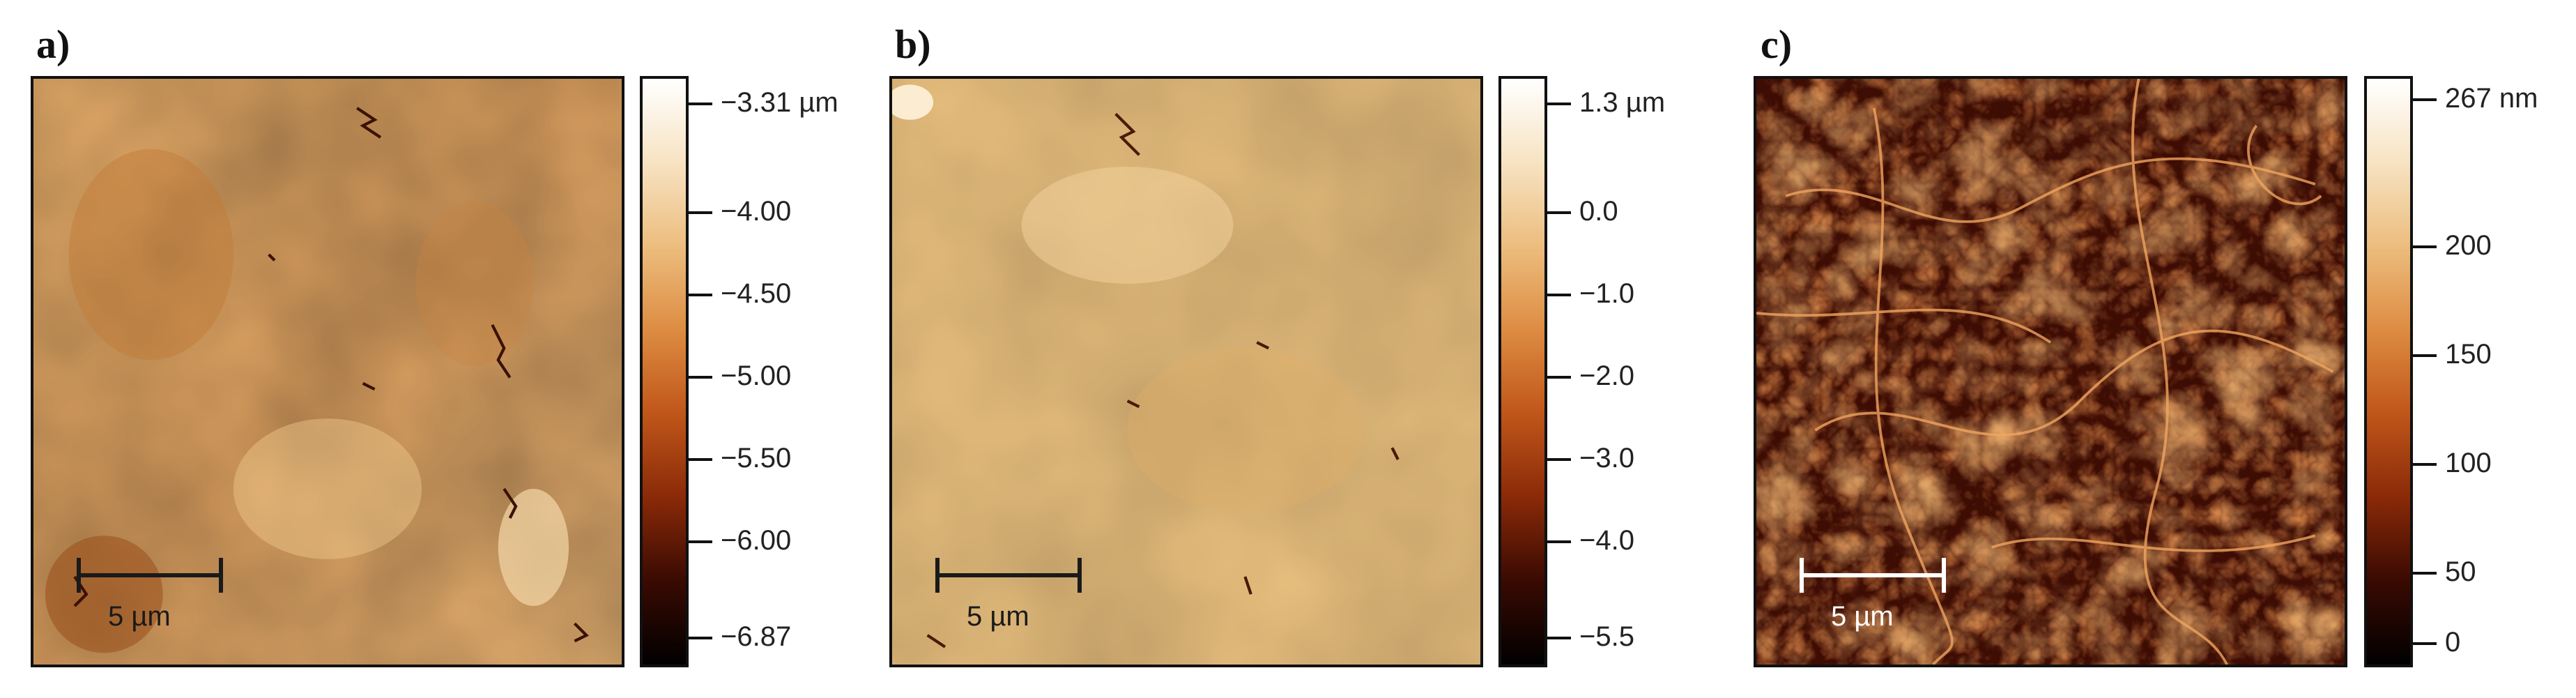 The image size is (2576, 698). Describe the element at coordinates (1777, 44) in the screenshot. I see `panel-label: c)` at that location.